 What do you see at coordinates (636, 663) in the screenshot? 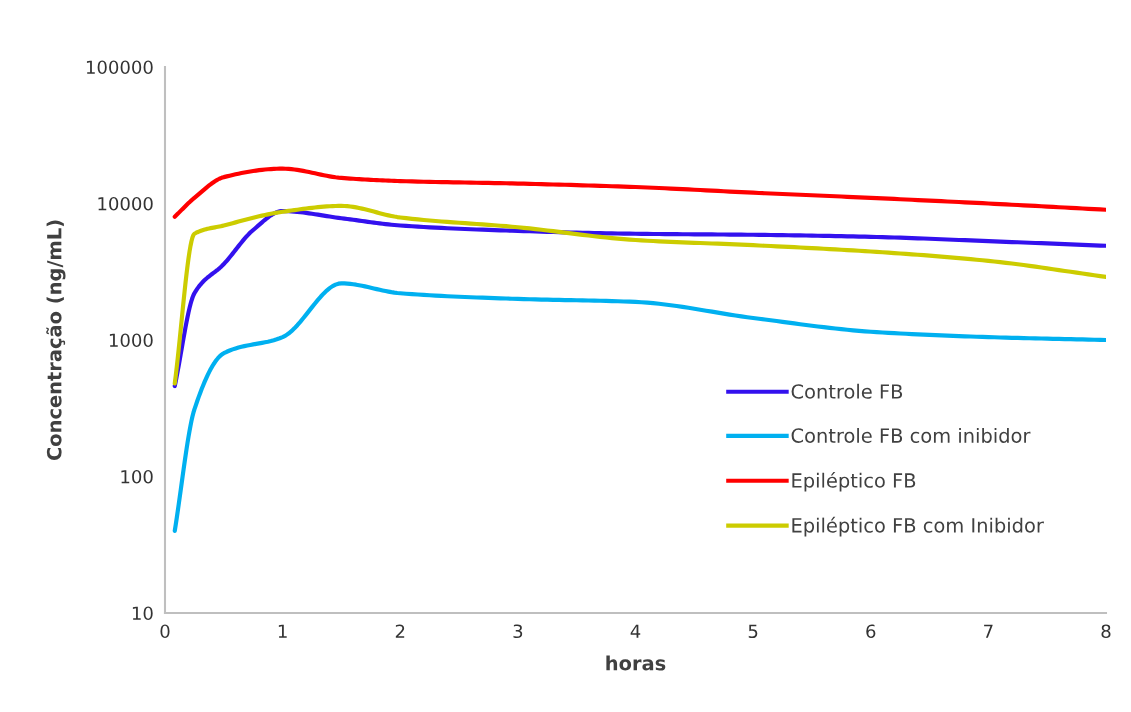
I see `x-axis-title: horas` at bounding box center [636, 663].